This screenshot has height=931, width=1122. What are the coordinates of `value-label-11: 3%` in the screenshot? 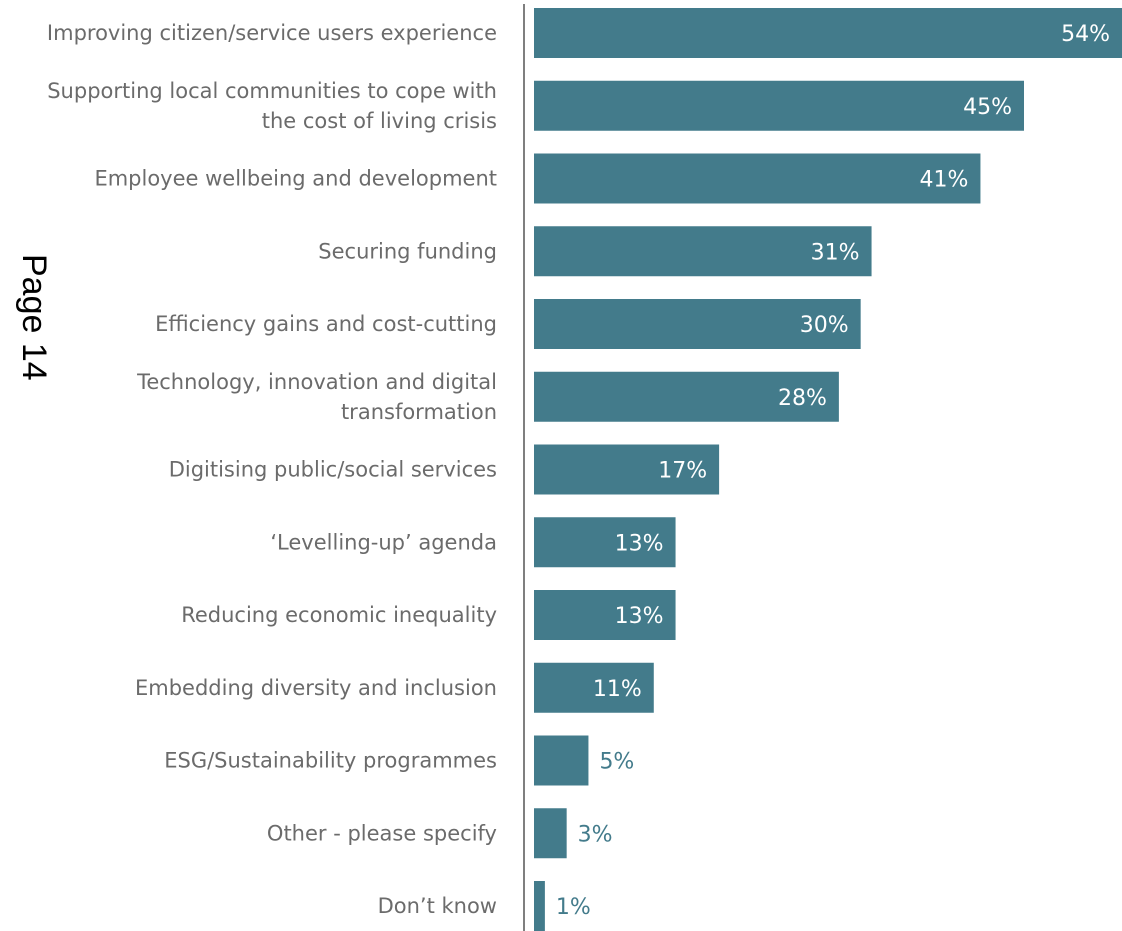 It's located at (595, 834).